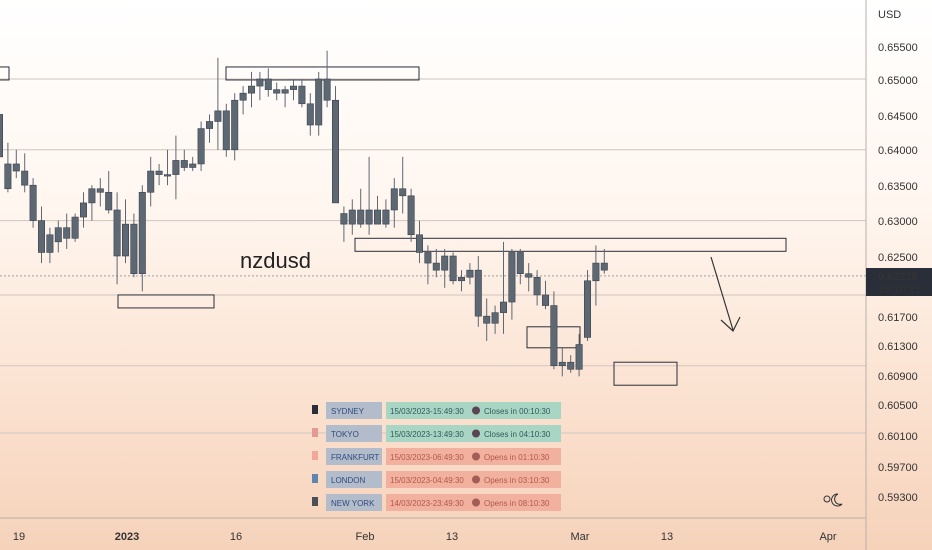  Describe the element at coordinates (899, 282) in the screenshot. I see `last-price-badge` at that location.